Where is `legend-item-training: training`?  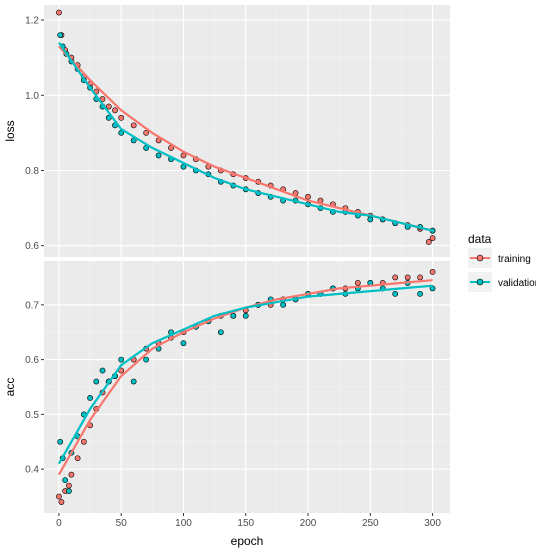
legend-item-training: training is located at coordinates (499, 258).